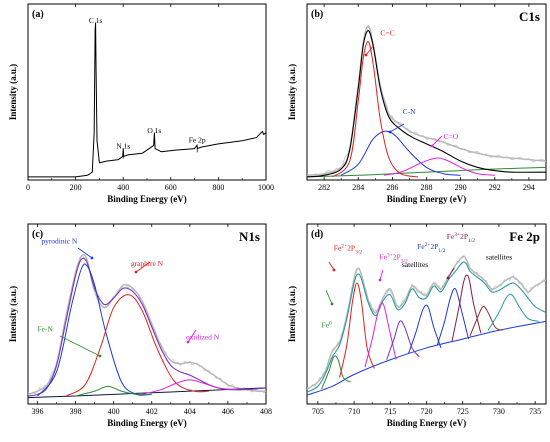 The image size is (550, 442). What do you see at coordinates (461, 238) in the screenshot?
I see `annotation-label: Fe3+2P1/2` at bounding box center [461, 238].